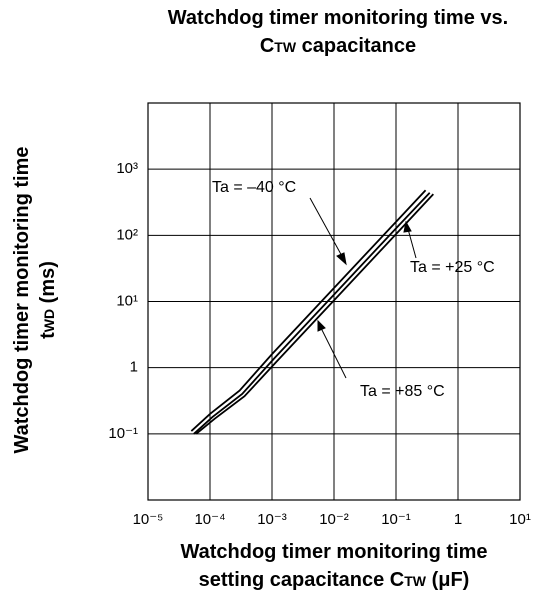 This screenshot has height=604, width=550. I want to click on series-label: Ta = +25 °C, so click(452, 267).